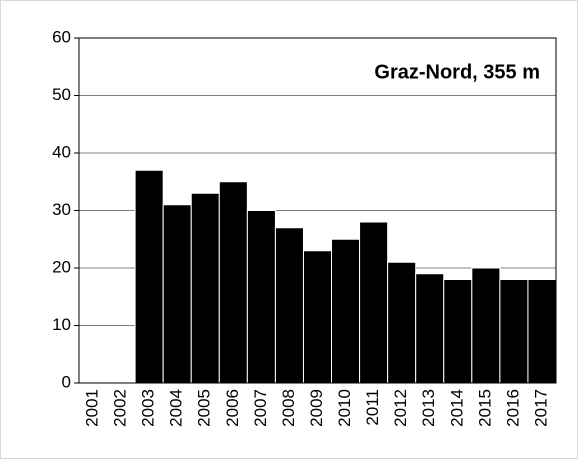 The height and width of the screenshot is (460, 579). Describe the element at coordinates (344, 408) in the screenshot. I see `x-tick-label: 2010` at that location.